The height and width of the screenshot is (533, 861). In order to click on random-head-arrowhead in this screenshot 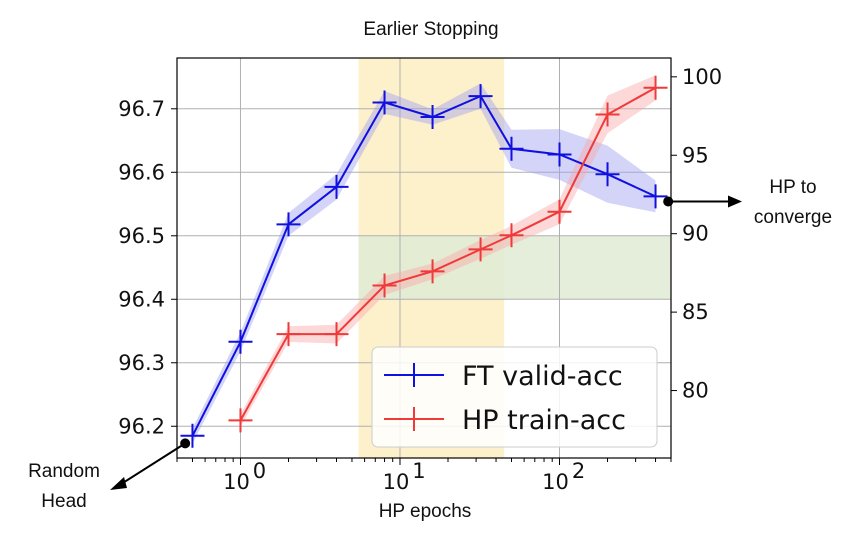, I will do `click(118, 483)`.